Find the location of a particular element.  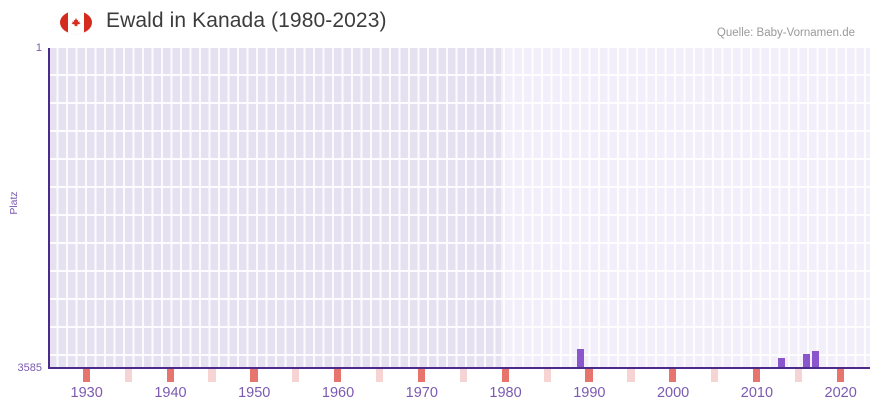

x-tick-mark-1935 is located at coordinates (128, 375).